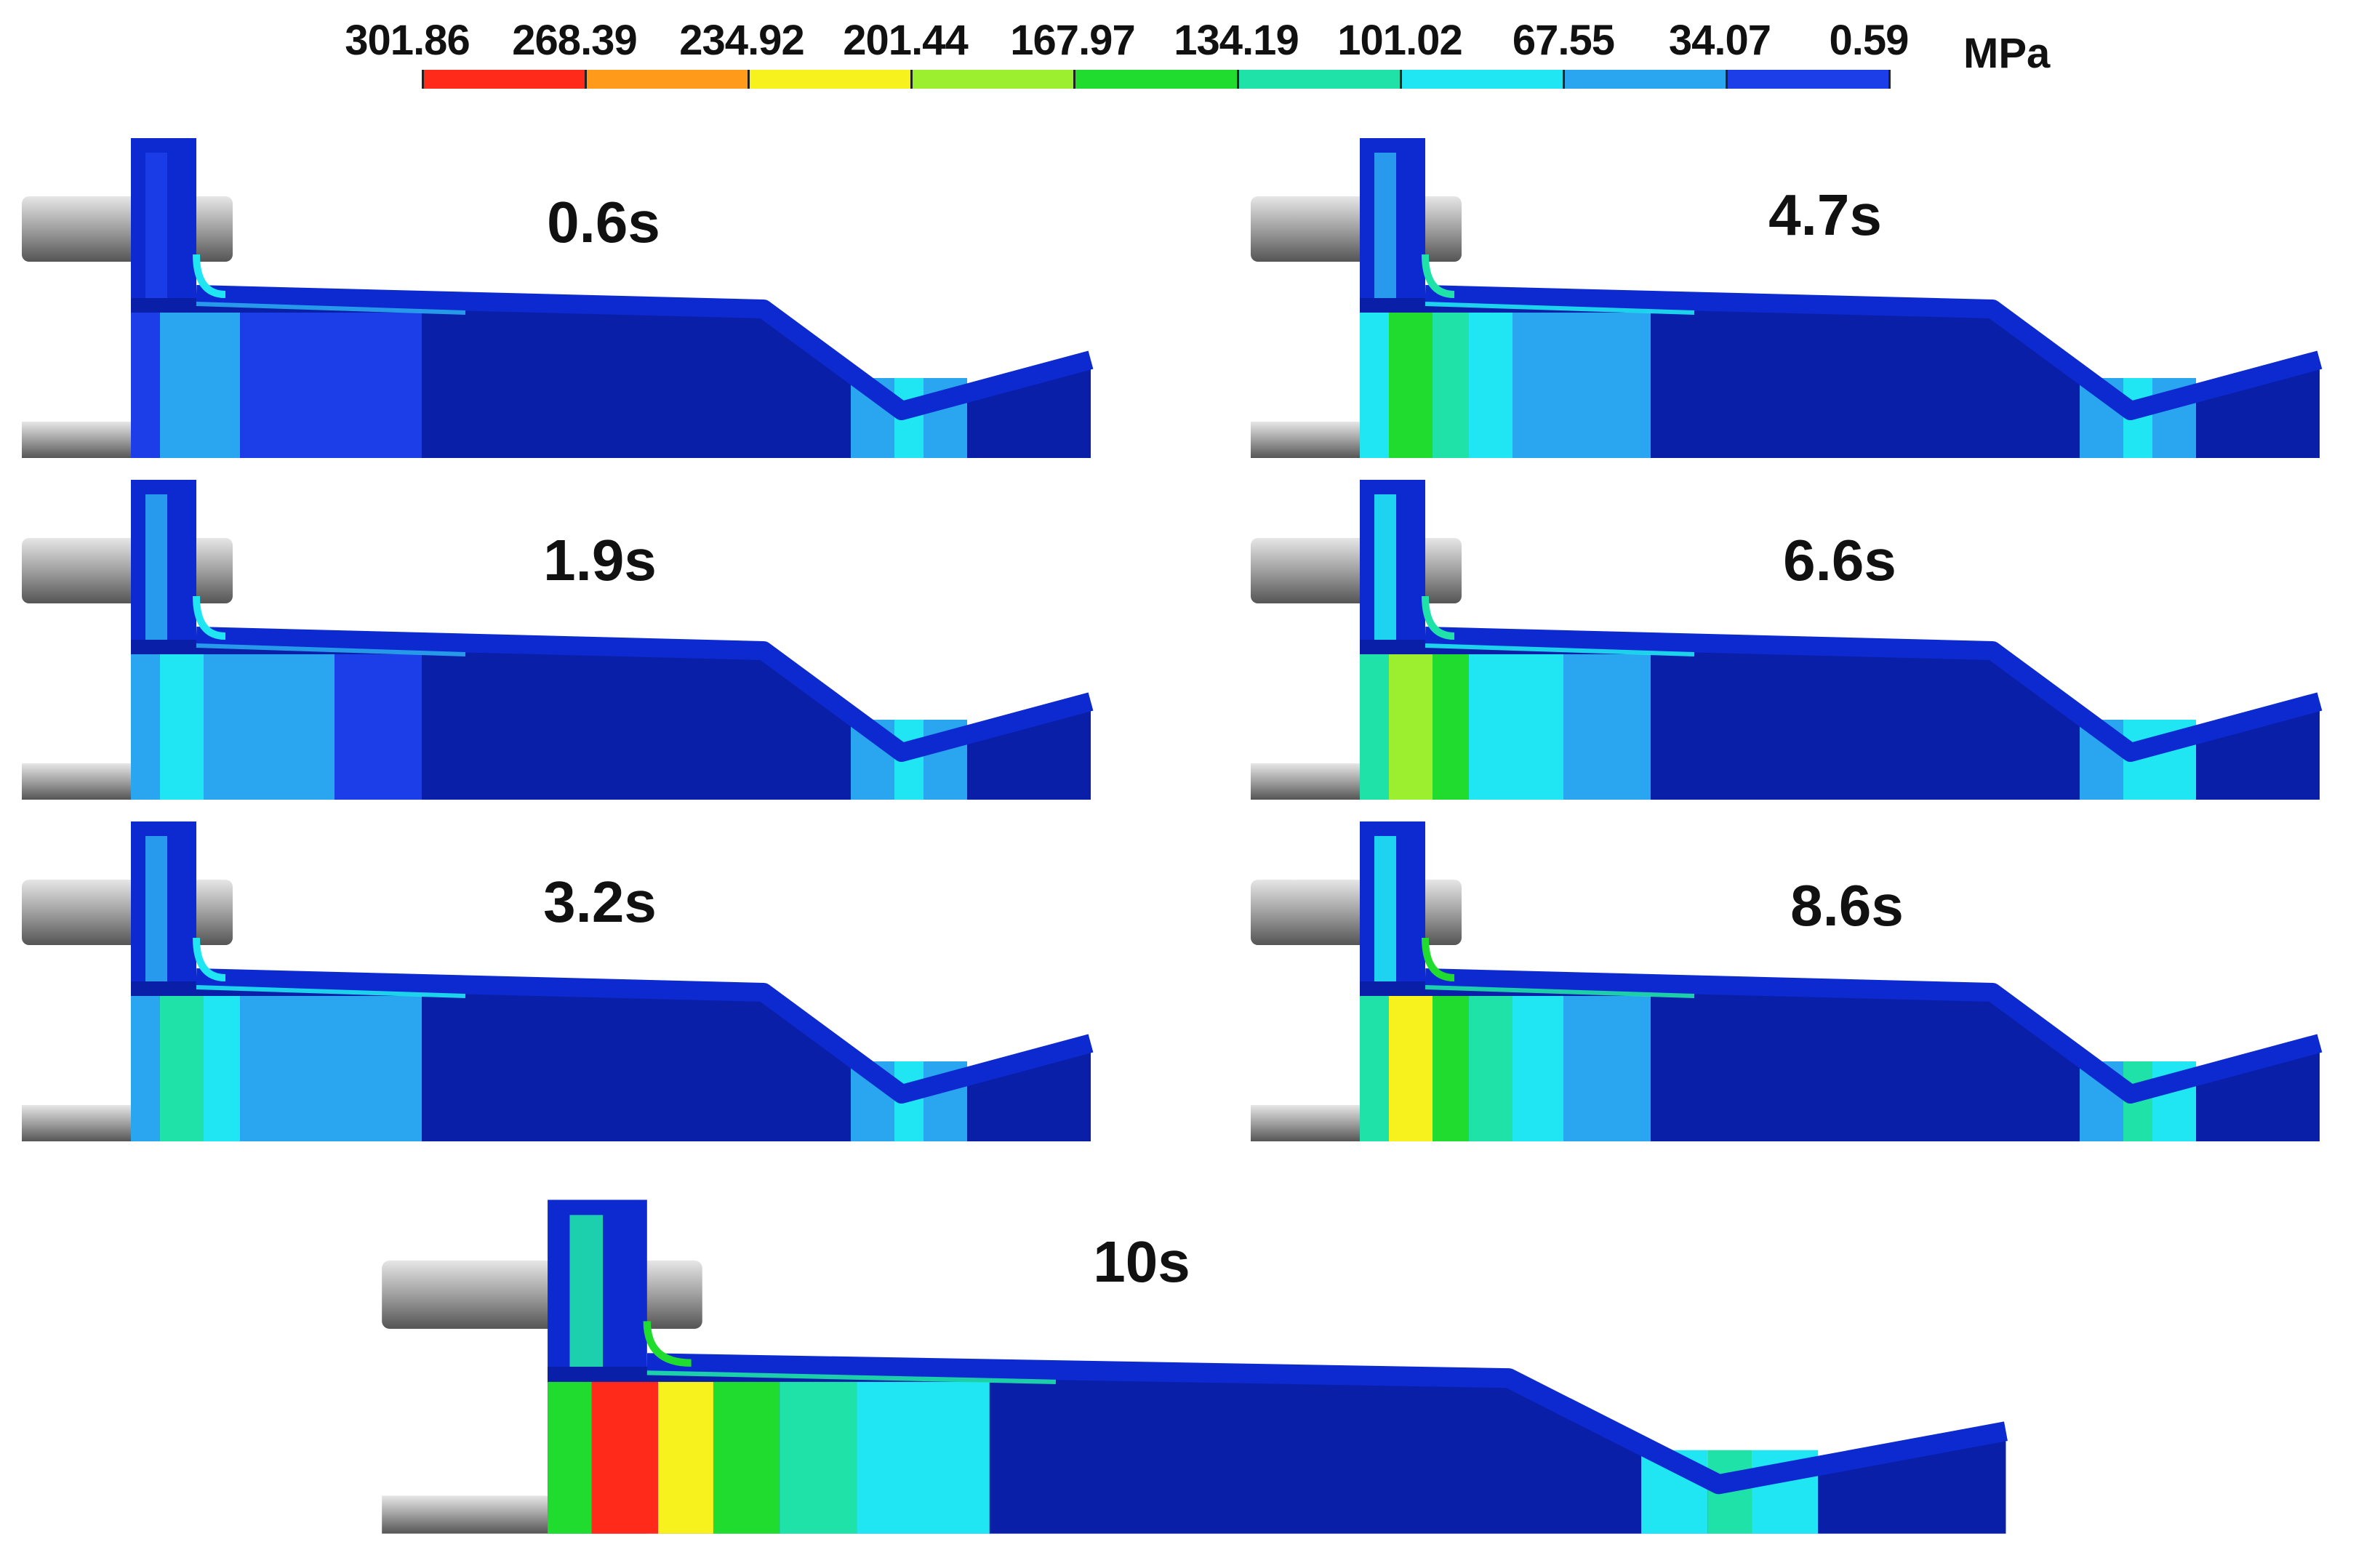 The width and height of the screenshot is (2380, 1555). What do you see at coordinates (600, 560) in the screenshot?
I see `time-label: 1.9s` at bounding box center [600, 560].